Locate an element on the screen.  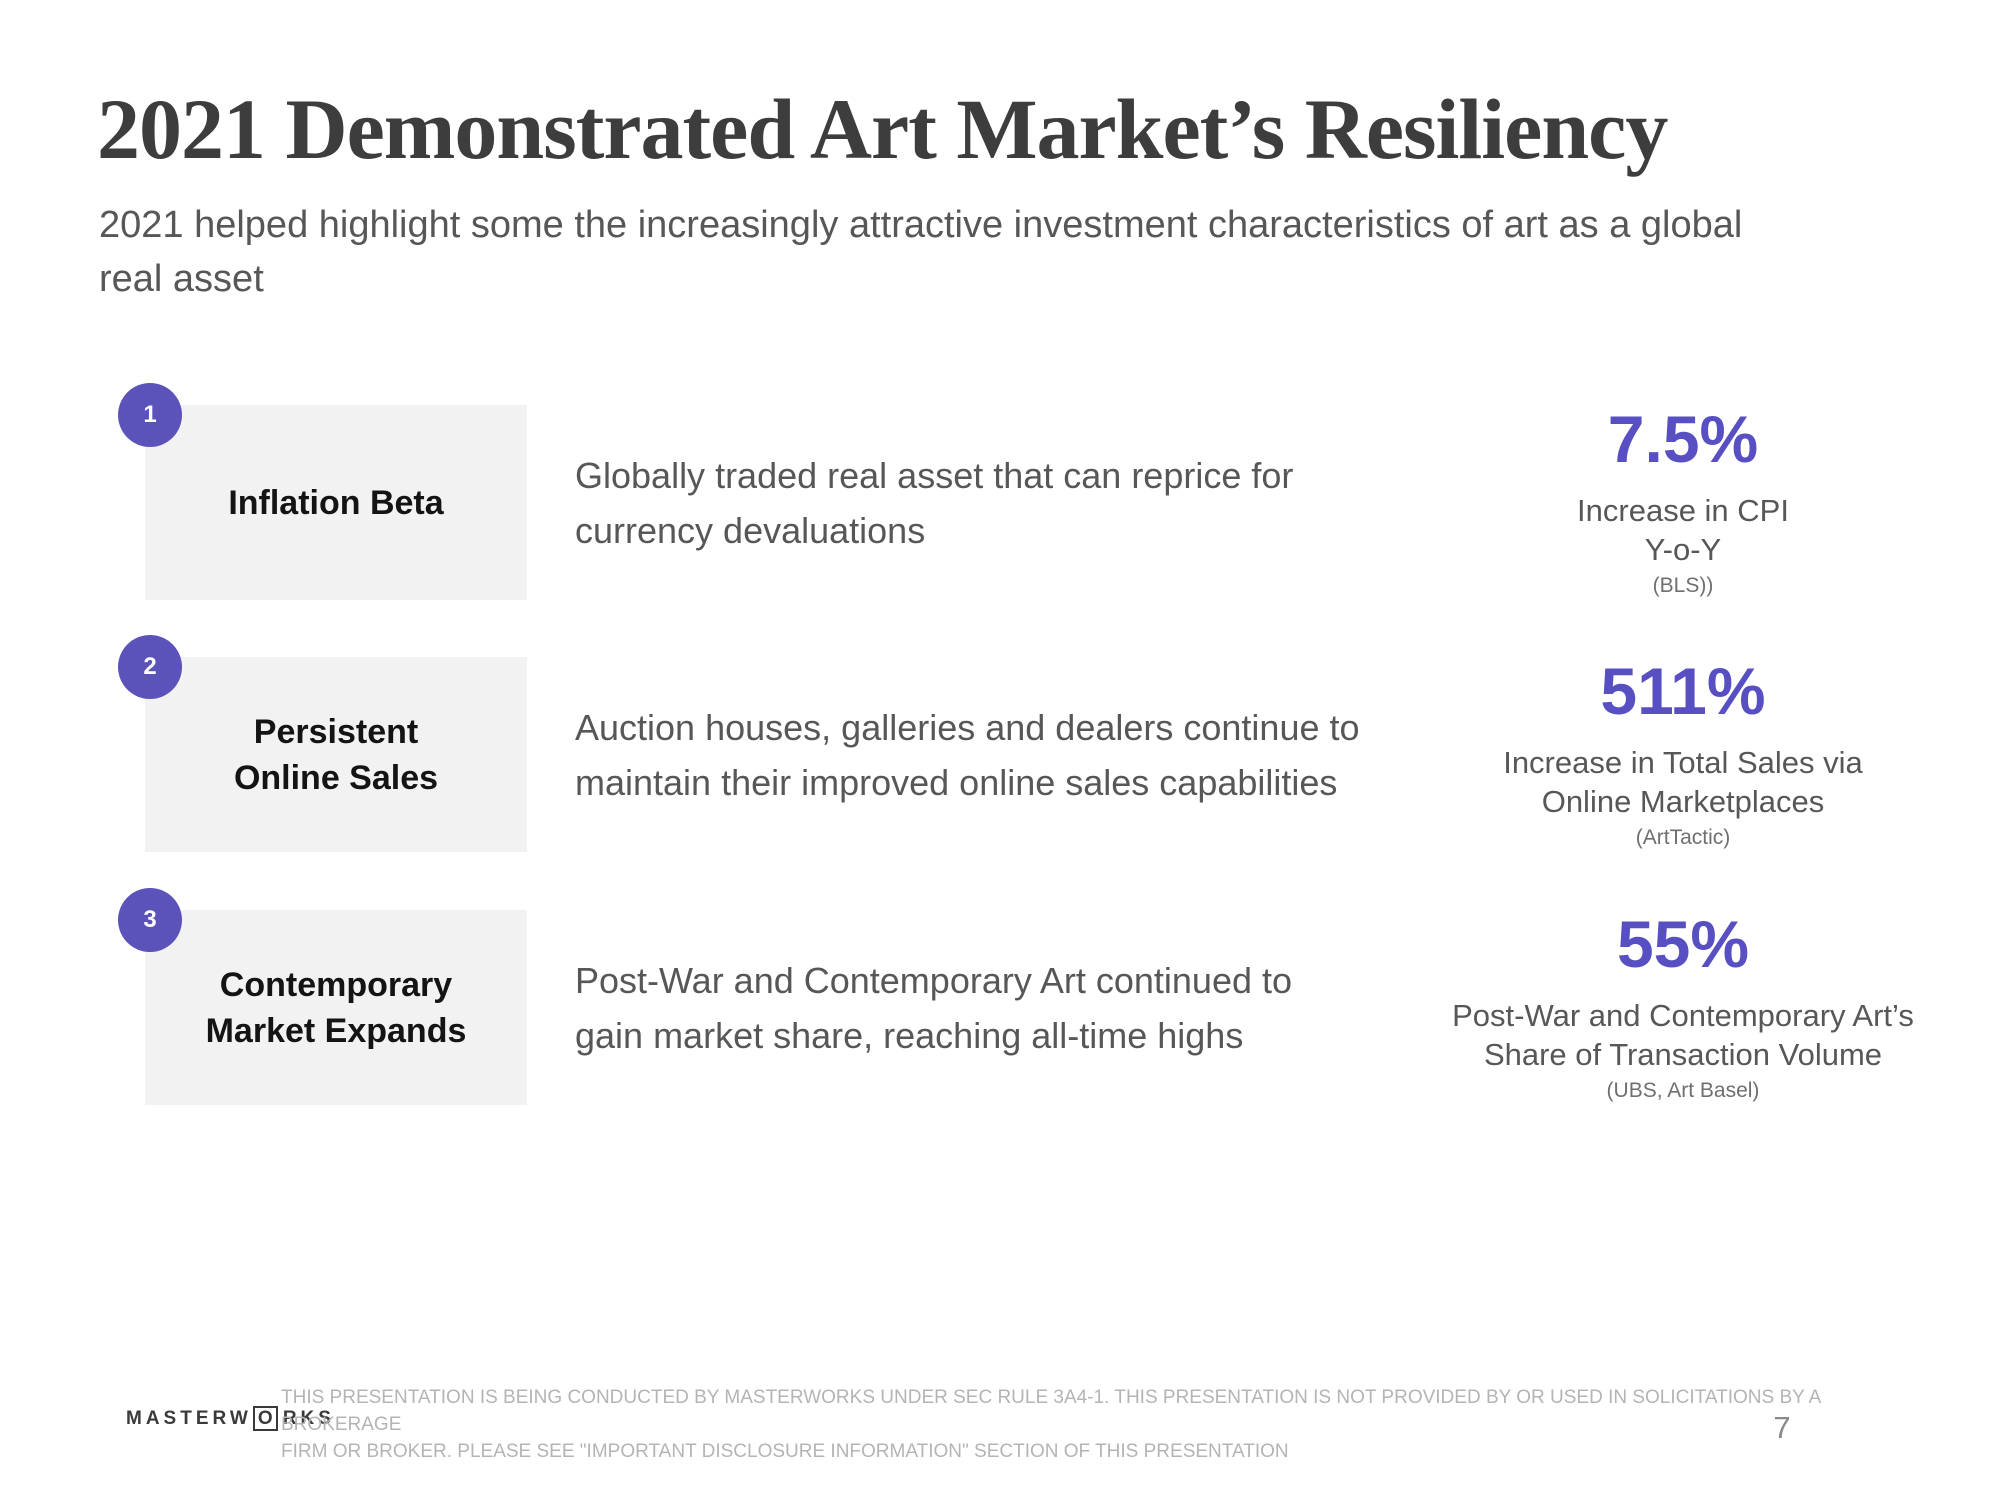
feature-box: Contemporary Market Expands is located at coordinates (336, 1007).